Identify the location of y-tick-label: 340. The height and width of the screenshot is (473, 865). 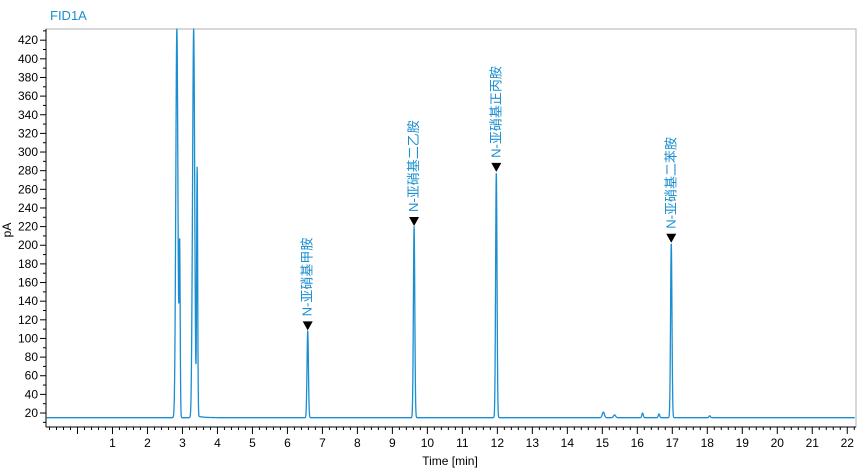
(28, 115).